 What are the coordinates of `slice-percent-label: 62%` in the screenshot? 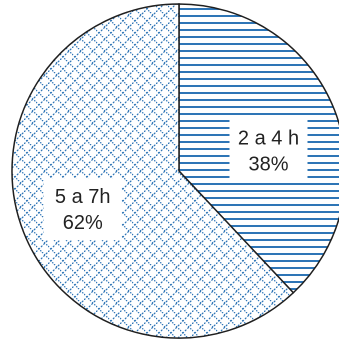 It's located at (83, 223).